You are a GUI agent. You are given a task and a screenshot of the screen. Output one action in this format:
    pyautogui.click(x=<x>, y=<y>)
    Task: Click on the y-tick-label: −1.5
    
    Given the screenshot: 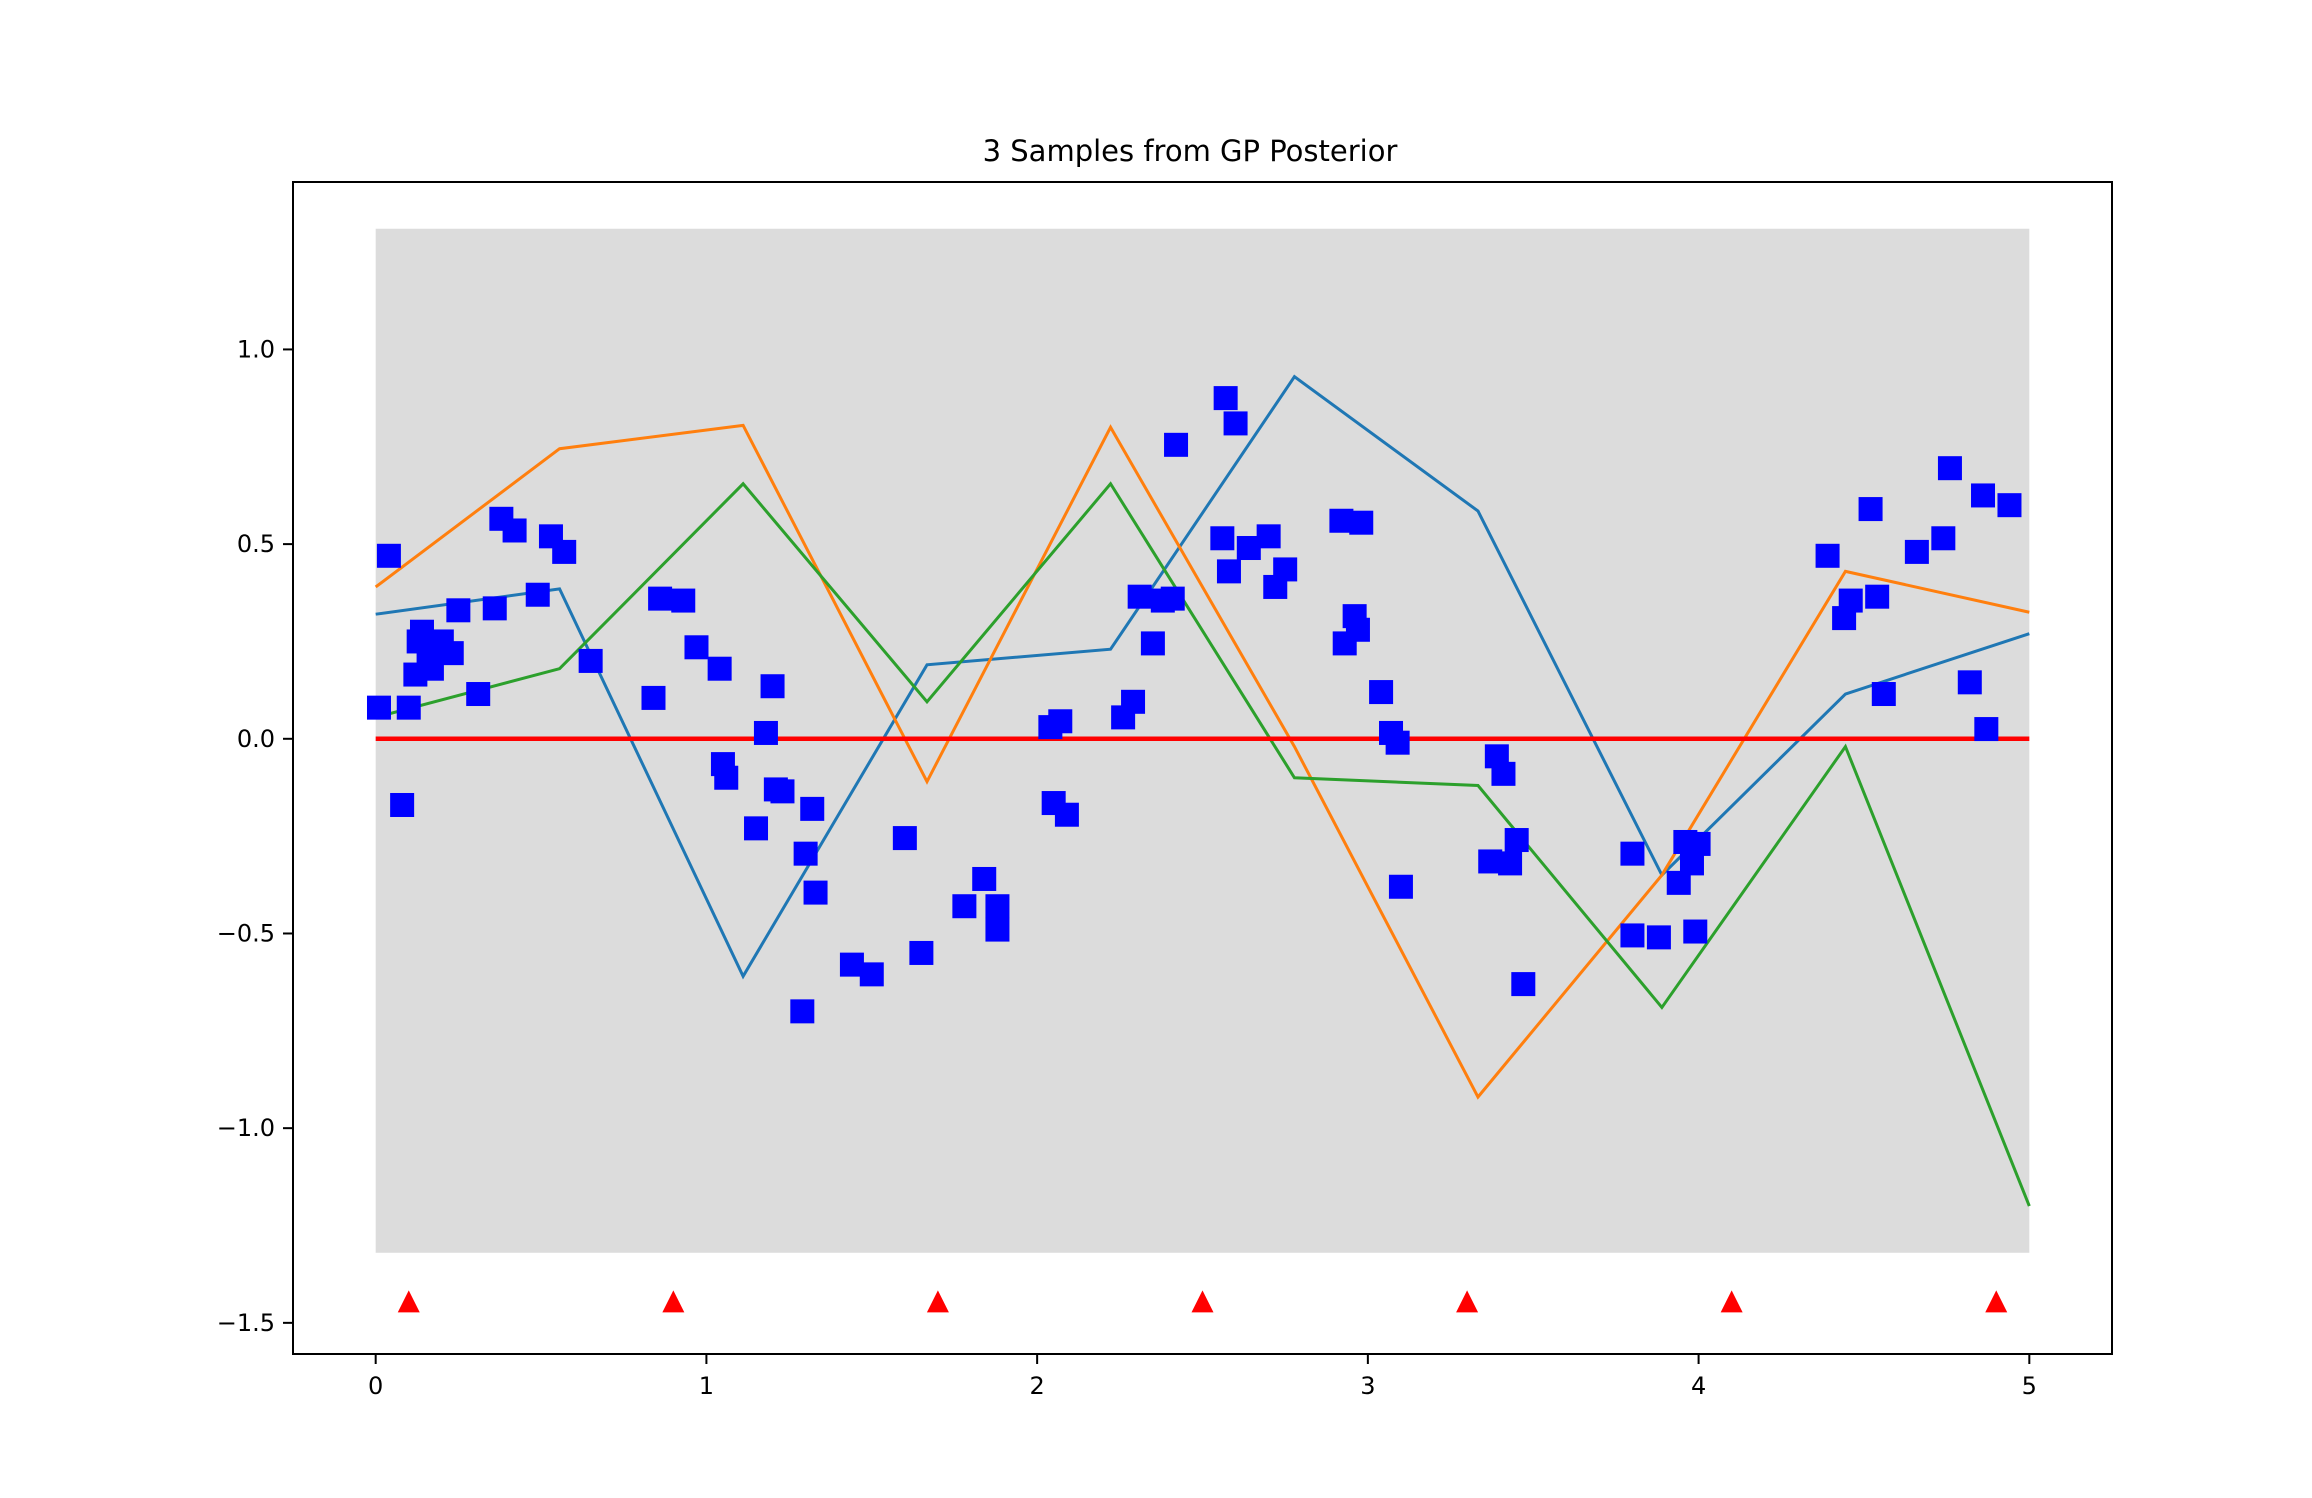 What is the action you would take?
    pyautogui.click(x=246, y=1323)
    